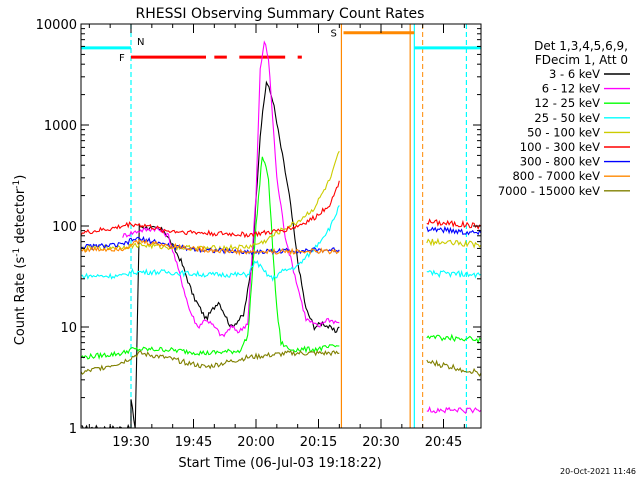  What do you see at coordinates (140, 42) in the screenshot?
I see `night-label: N` at bounding box center [140, 42].